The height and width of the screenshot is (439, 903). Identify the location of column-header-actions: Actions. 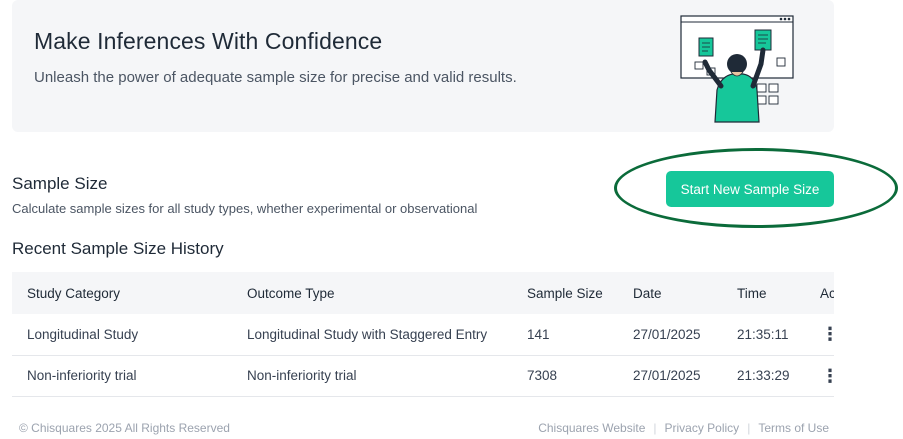
(827, 293).